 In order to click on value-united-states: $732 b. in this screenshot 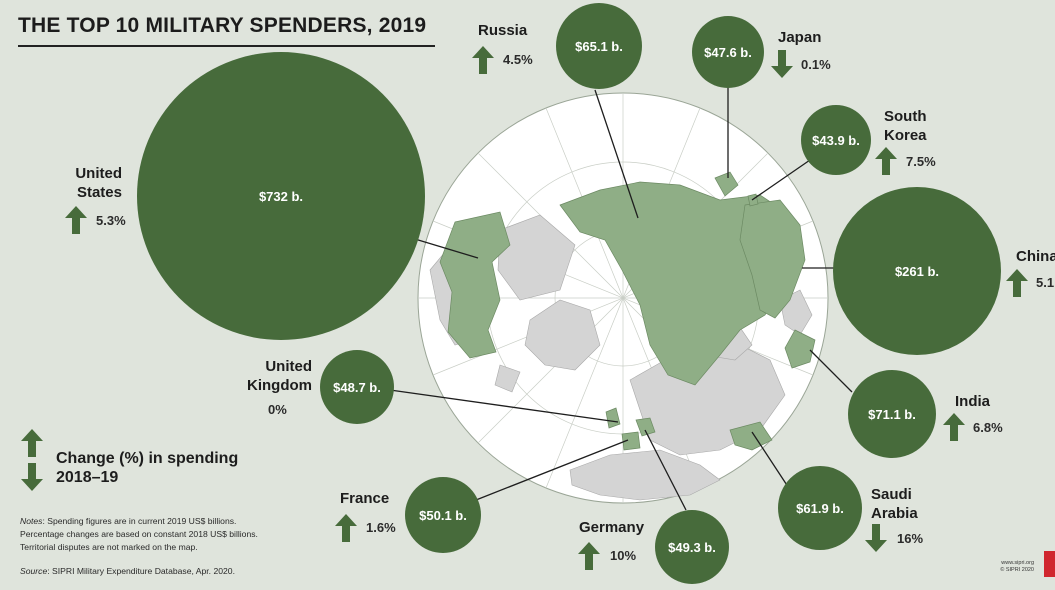, I will do `click(281, 196)`.